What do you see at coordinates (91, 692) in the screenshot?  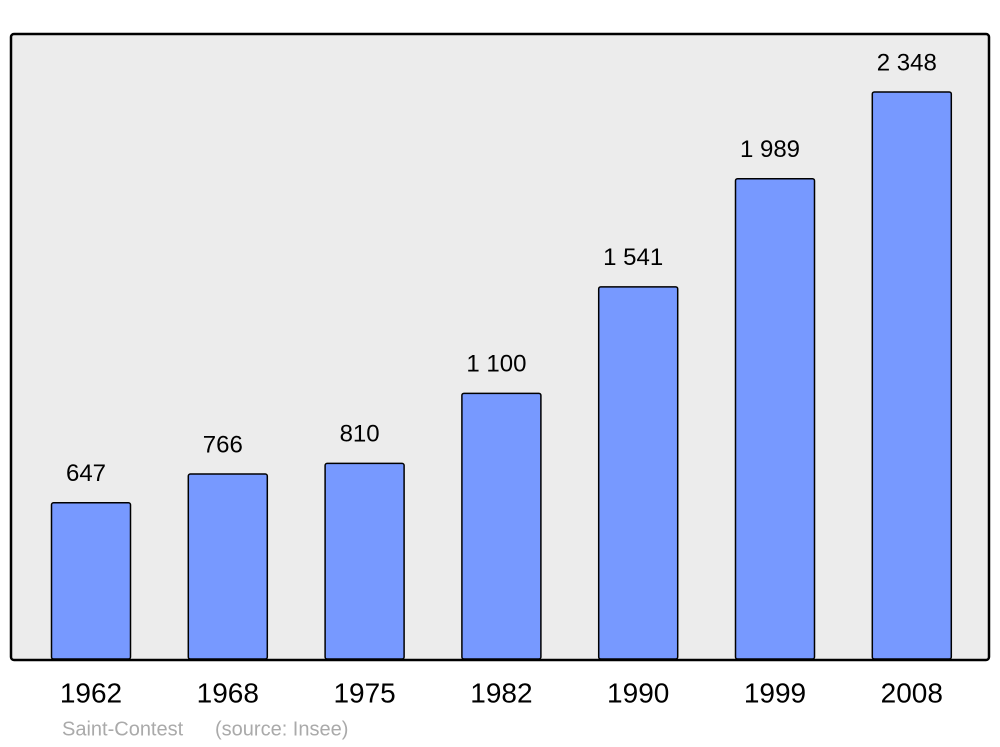 I see `x-tick-label: 1962` at bounding box center [91, 692].